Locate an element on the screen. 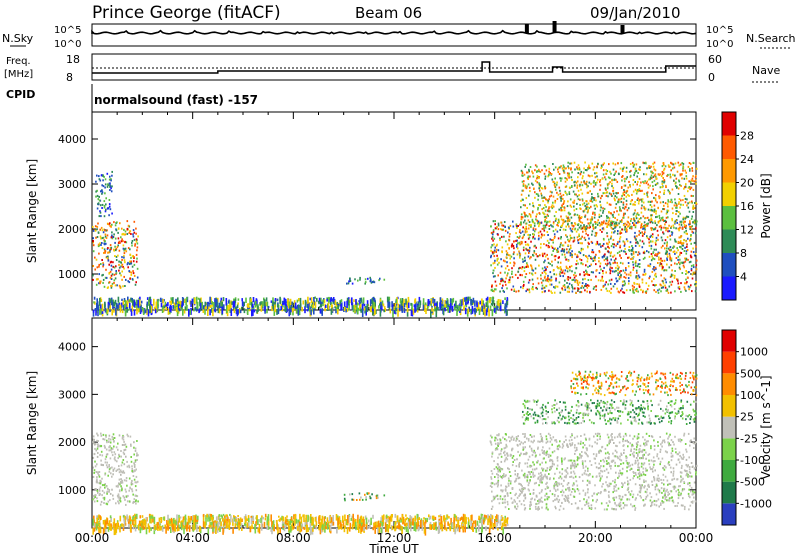  power-colorbar-segment is located at coordinates (729, 124).